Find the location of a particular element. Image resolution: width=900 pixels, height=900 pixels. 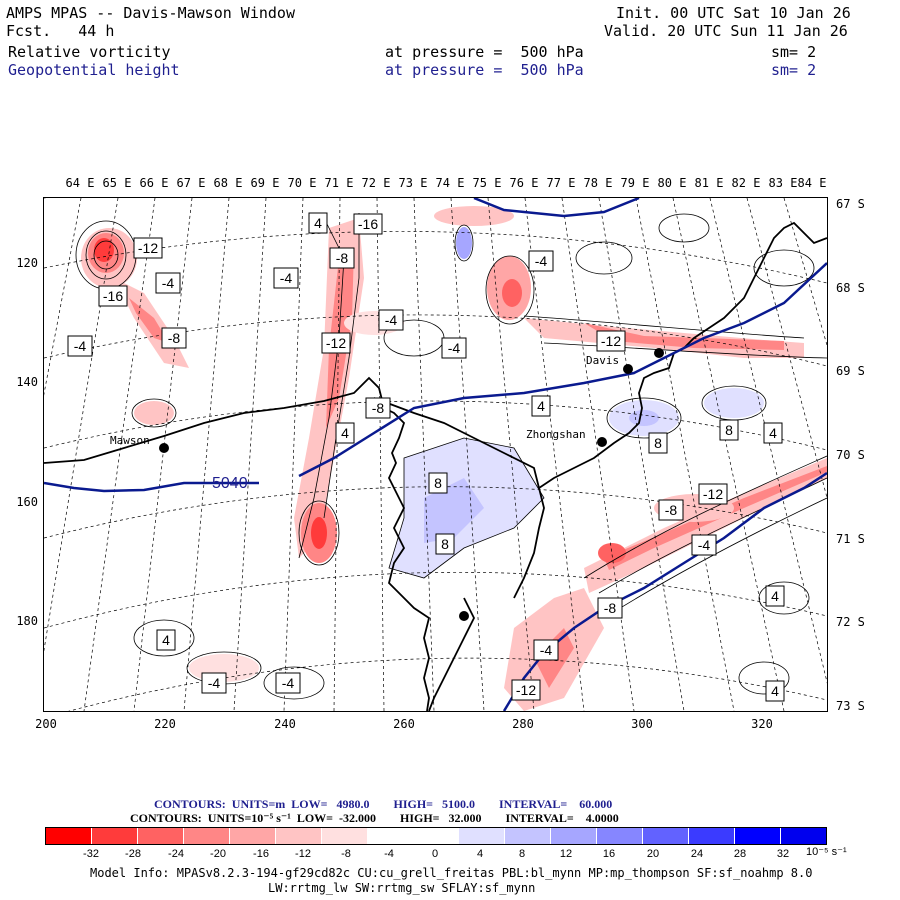

forecast-hour: Fcst. 44 h is located at coordinates (60, 31).